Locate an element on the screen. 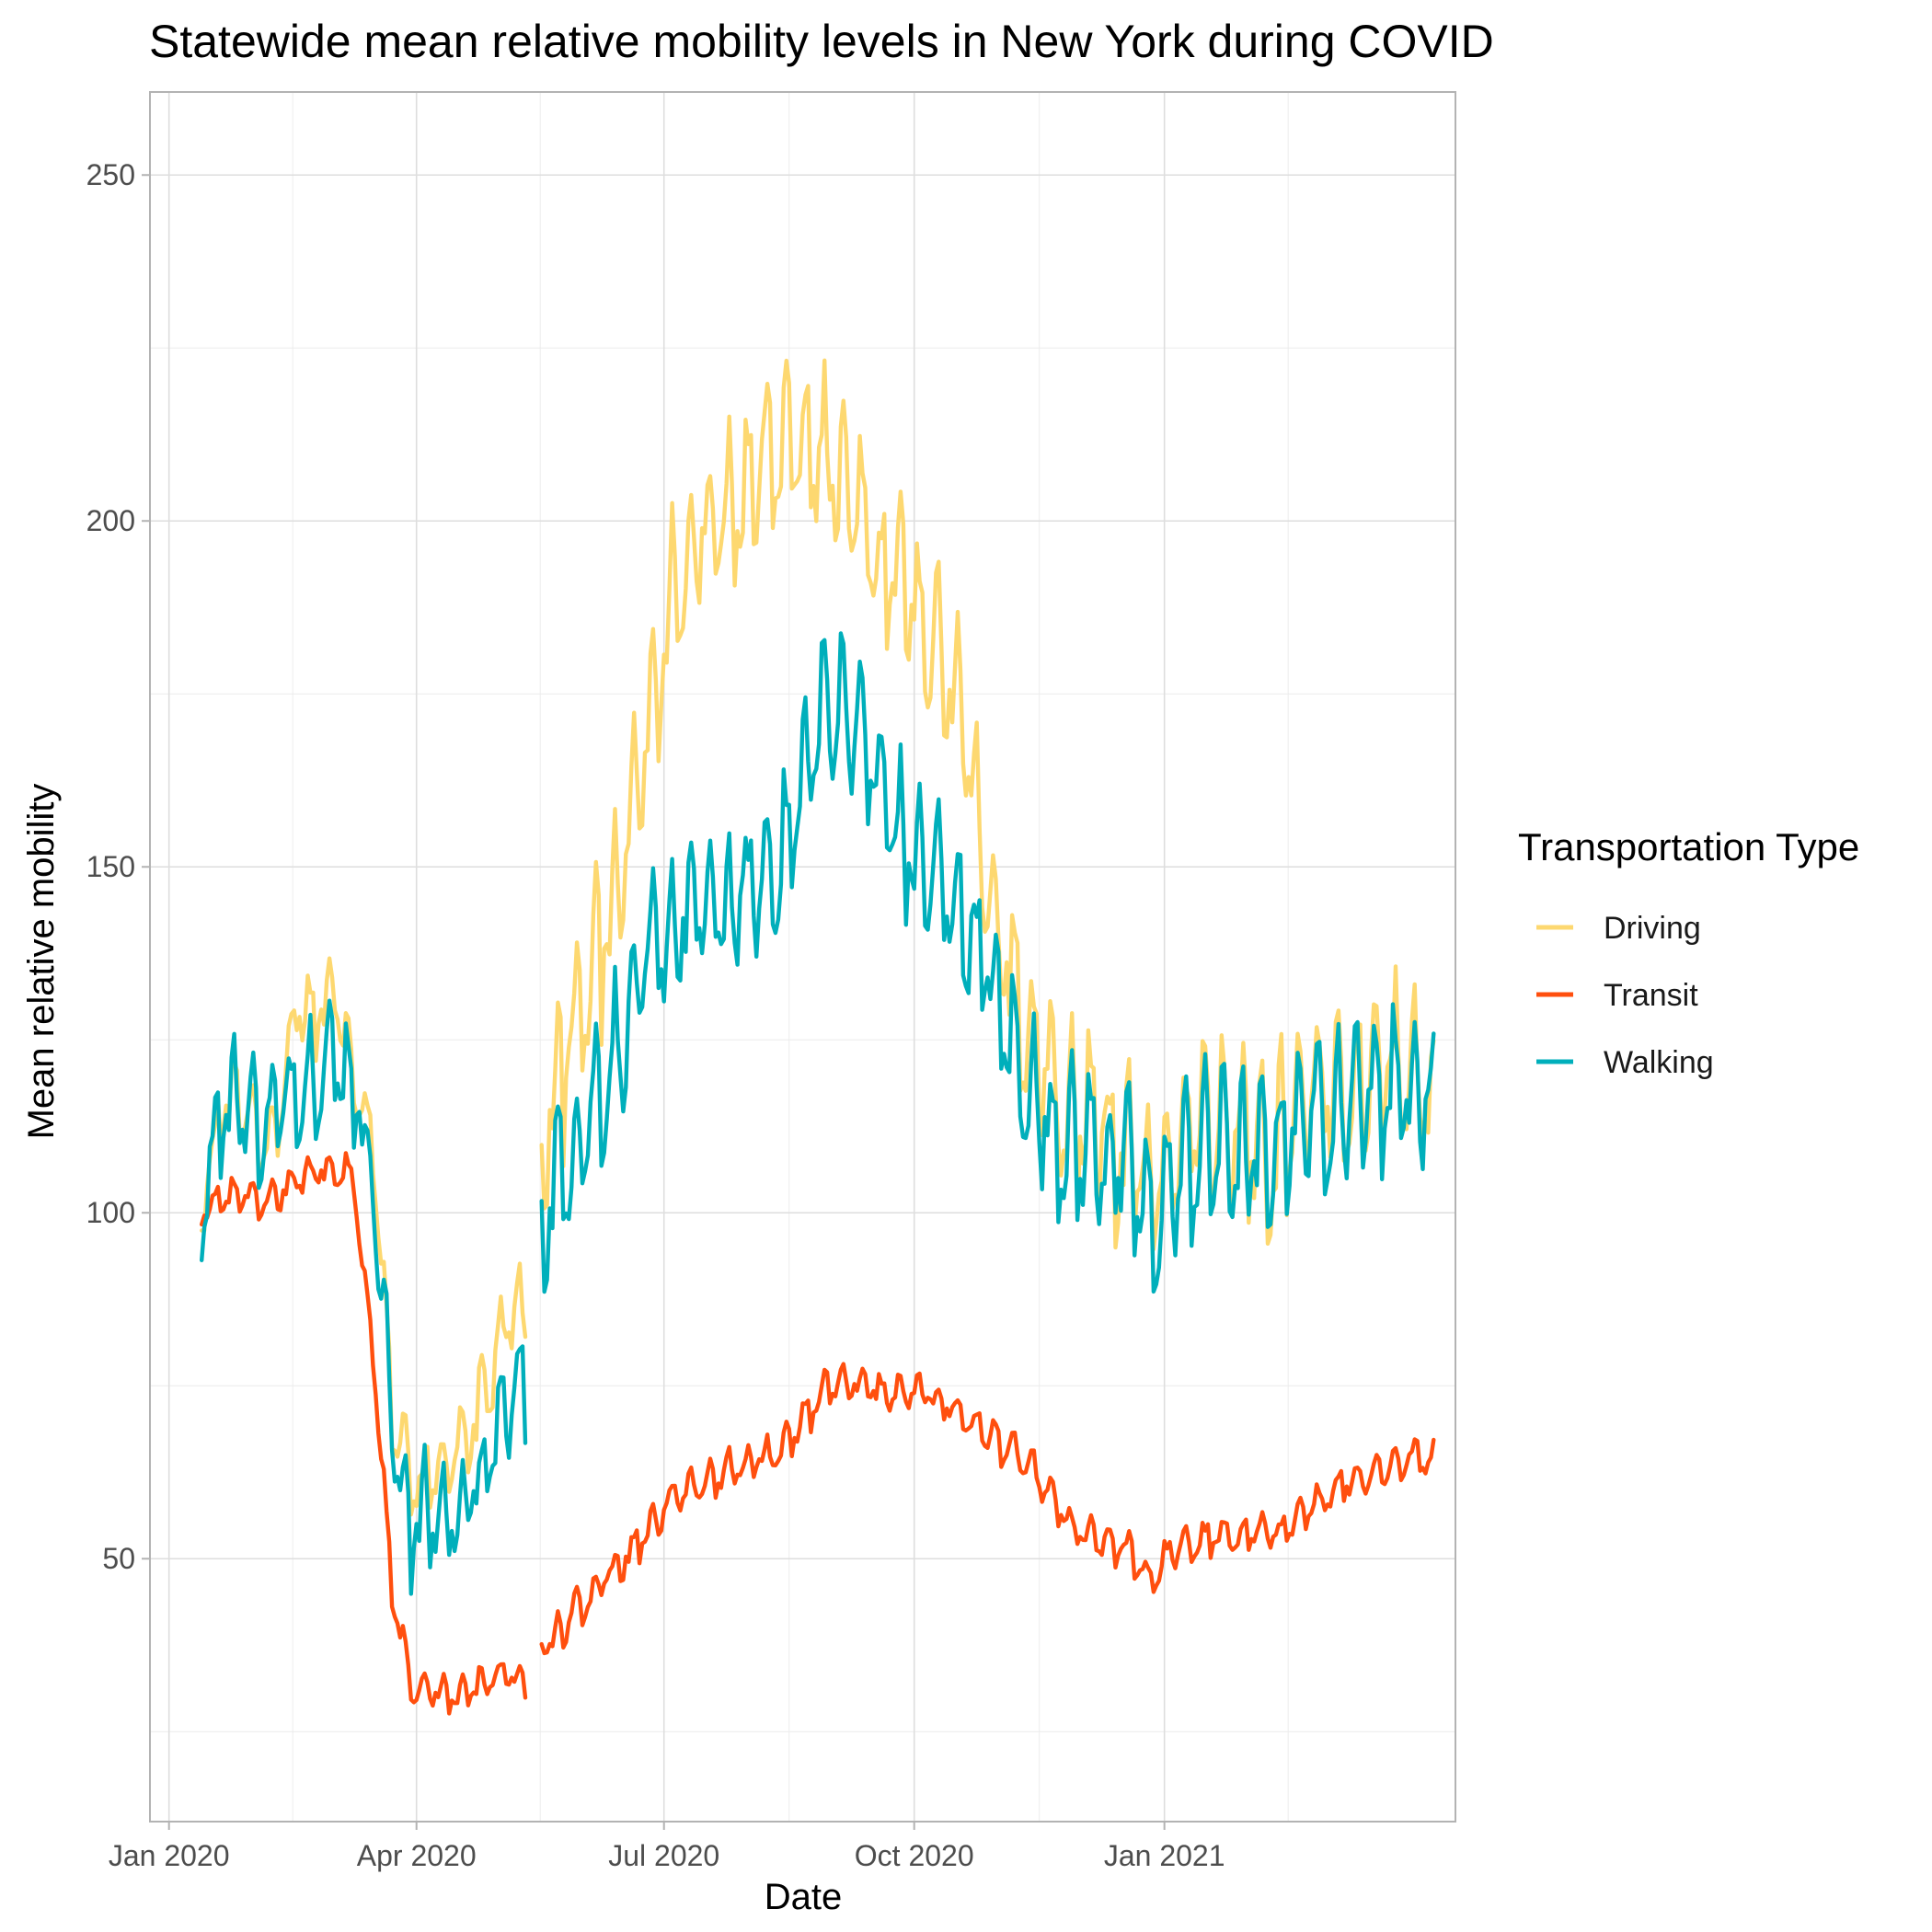 This screenshot has width=1932, height=1932. x-axis: Jan 2020 Apr 2020 Jul 2020 Oct 2020 Jan 2021 is located at coordinates (667, 1847).